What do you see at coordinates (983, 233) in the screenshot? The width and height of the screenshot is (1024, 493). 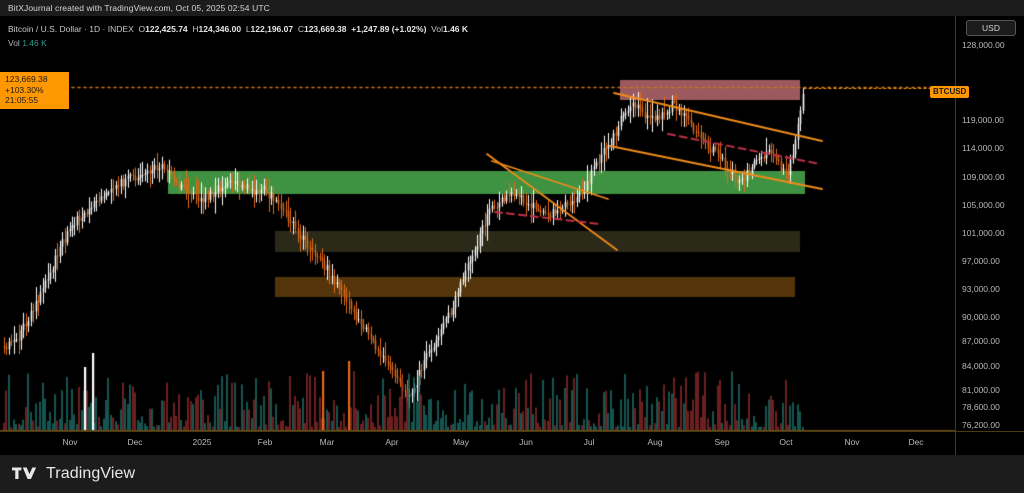 I see `price-tick: 101,000.00` at bounding box center [983, 233].